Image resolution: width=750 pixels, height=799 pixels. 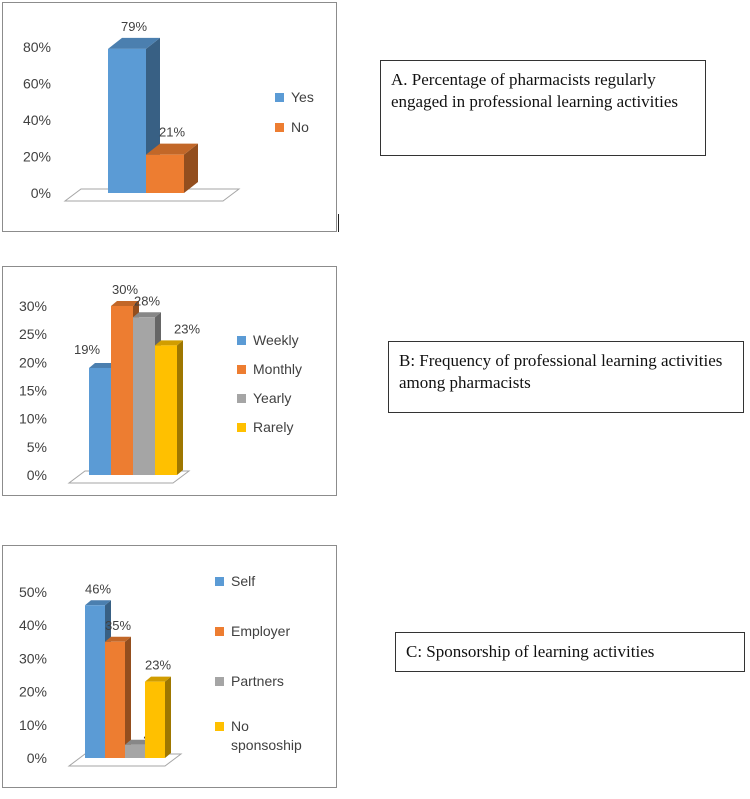 What do you see at coordinates (33, 592) in the screenshot?
I see `y-tick-label: 50%` at bounding box center [33, 592].